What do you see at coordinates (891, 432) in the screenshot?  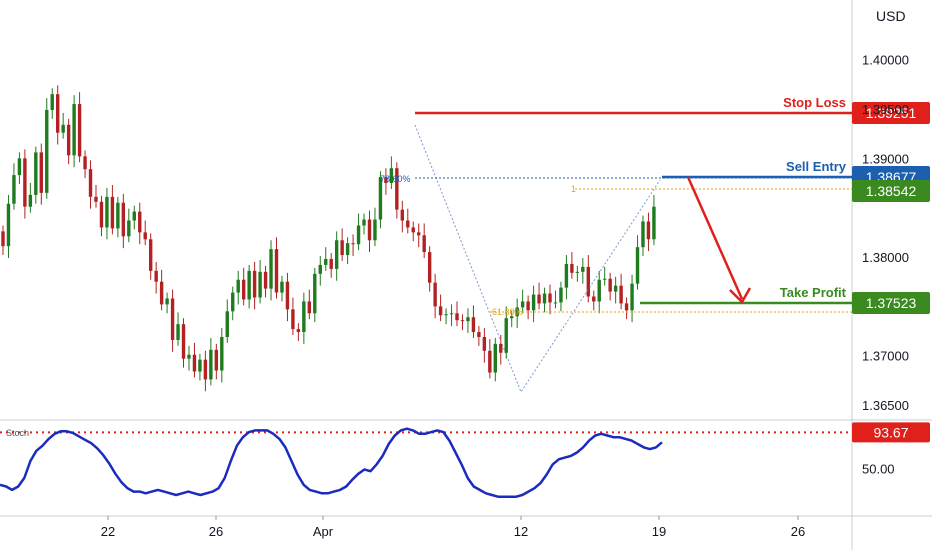 I see `stoch-level-tag` at bounding box center [891, 432].